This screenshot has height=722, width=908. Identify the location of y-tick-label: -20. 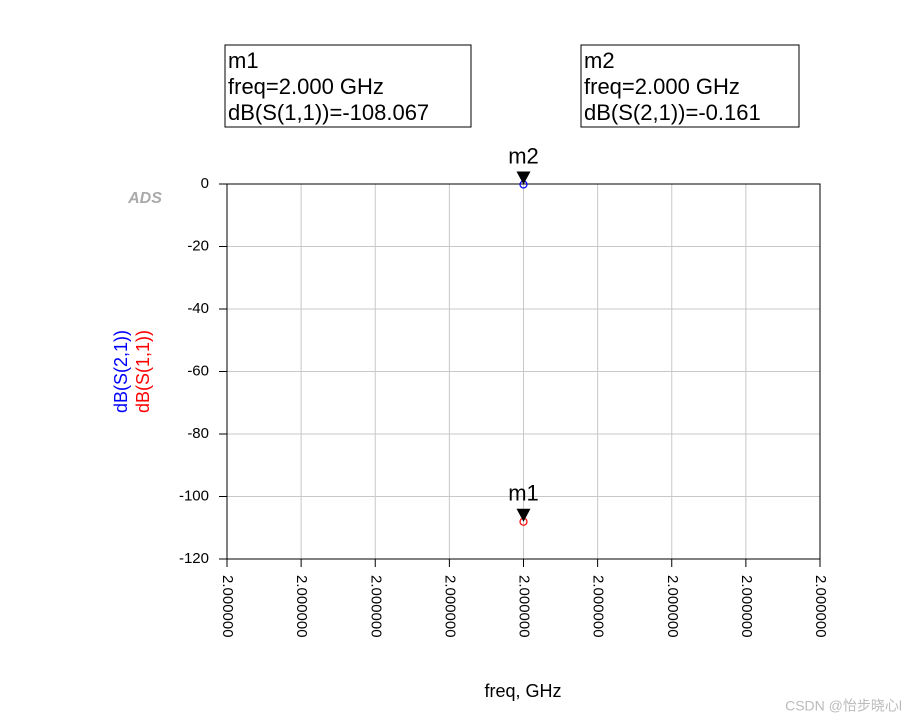
(198, 245).